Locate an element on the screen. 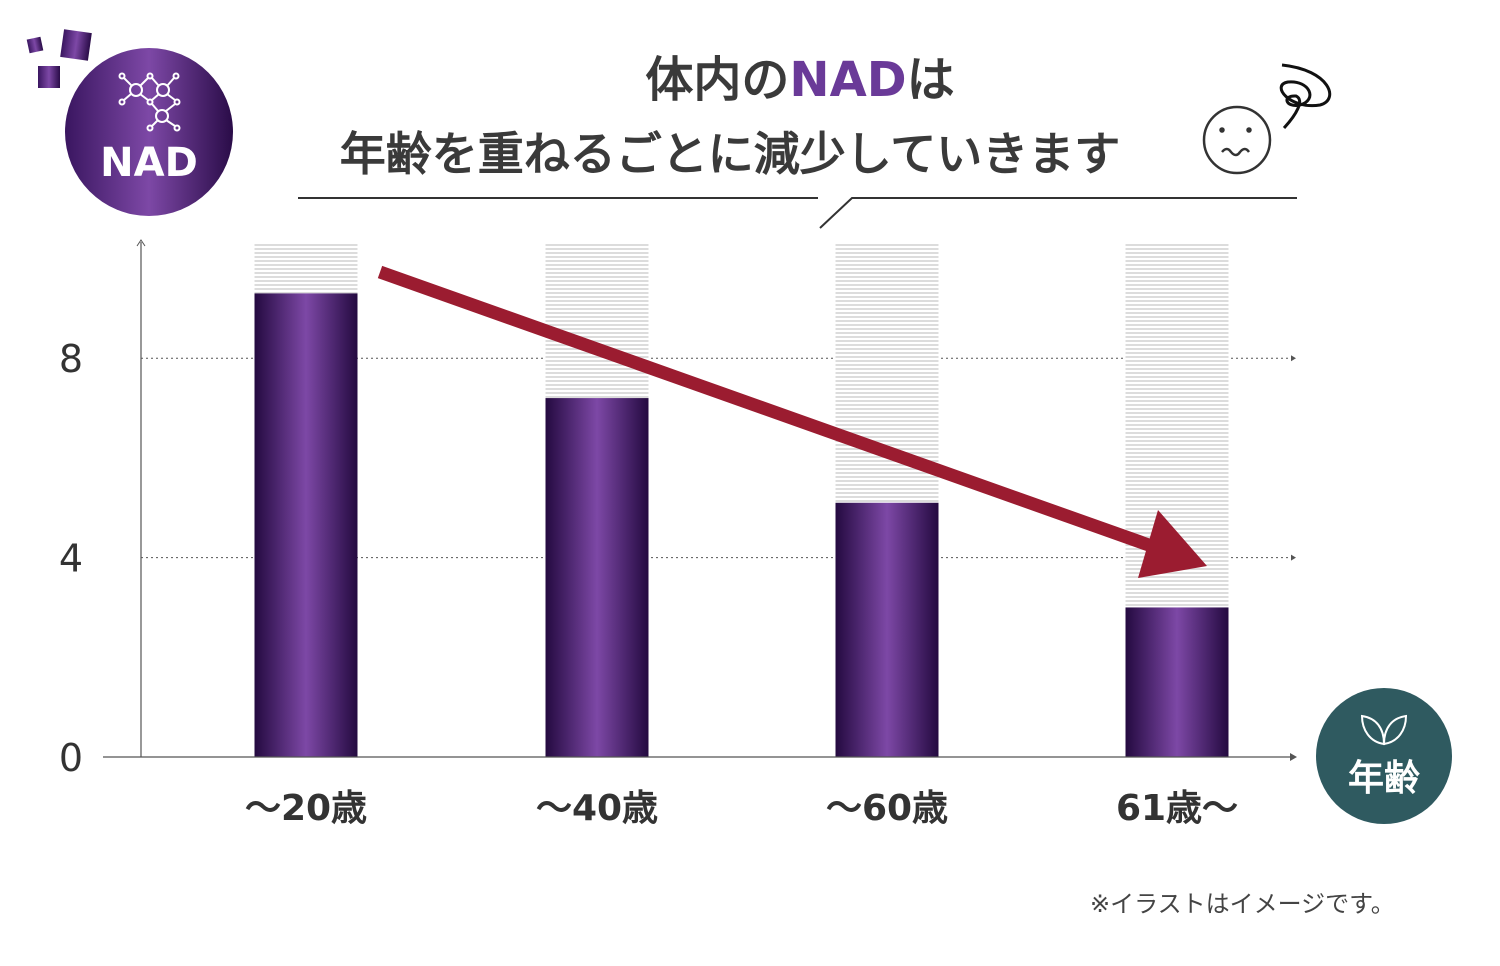 This screenshot has height=966, width=1500. chart-title-line1: 体内のNADは is located at coordinates (800, 75).